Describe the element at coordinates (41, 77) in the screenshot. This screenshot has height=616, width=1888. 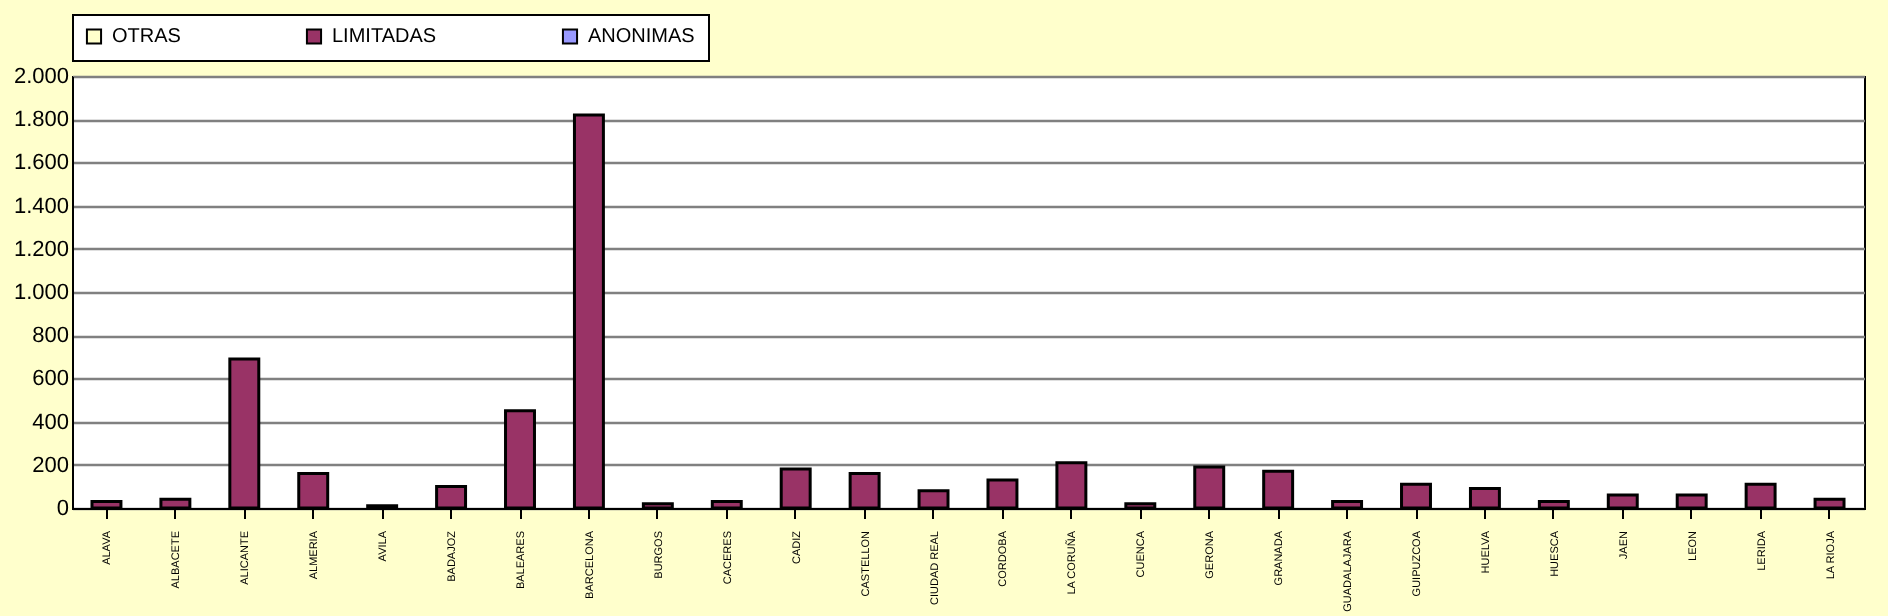
I see `y-tick-label: 2.000` at that location.